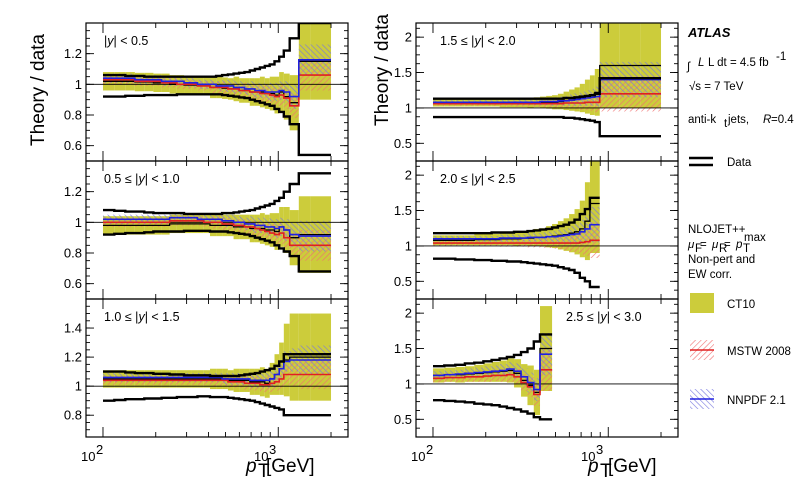 The height and width of the screenshot is (481, 807). Describe the element at coordinates (727, 245) in the screenshot. I see `legend-theory-eq2: =` at that location.